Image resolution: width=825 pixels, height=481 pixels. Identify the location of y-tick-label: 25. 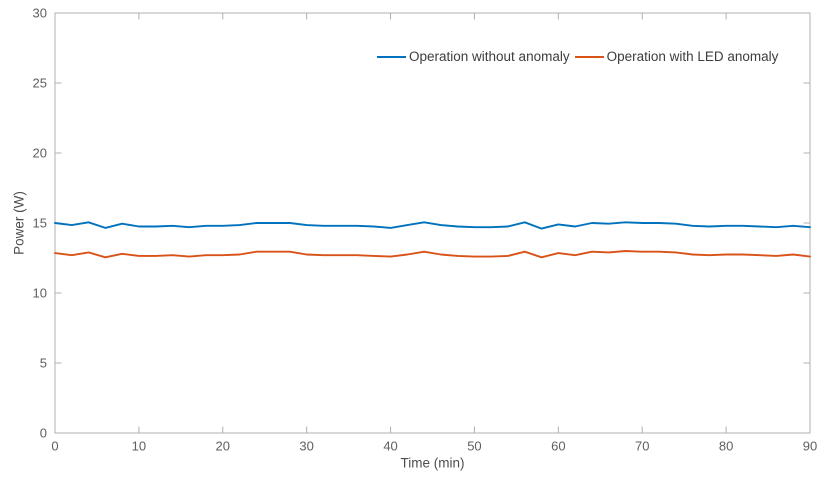
(40, 83).